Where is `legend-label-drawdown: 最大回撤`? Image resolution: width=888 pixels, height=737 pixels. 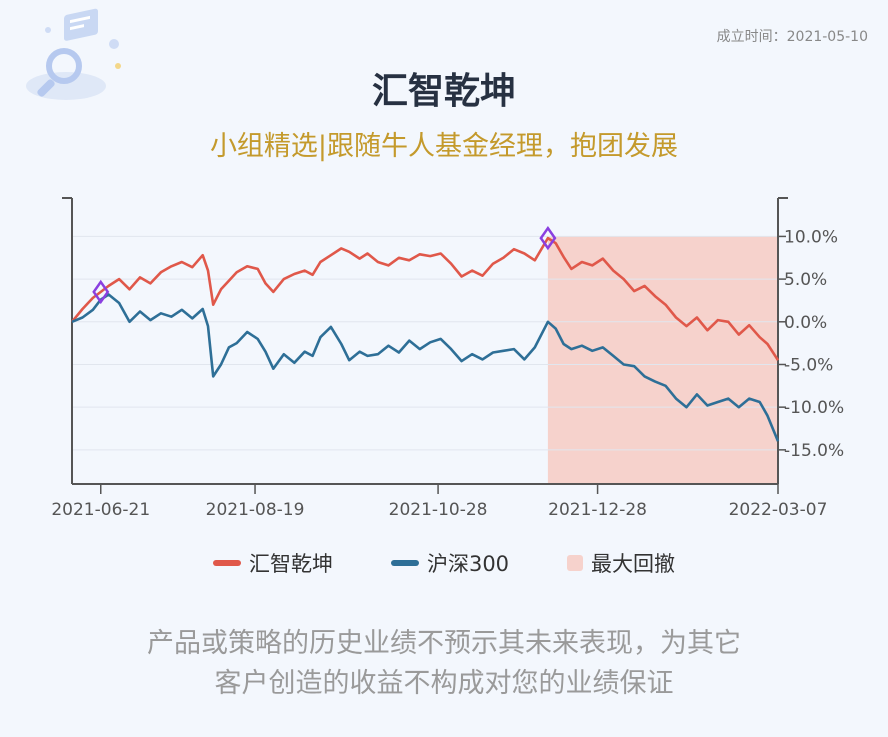 legend-label-drawdown: 最大回撤 is located at coordinates (633, 564).